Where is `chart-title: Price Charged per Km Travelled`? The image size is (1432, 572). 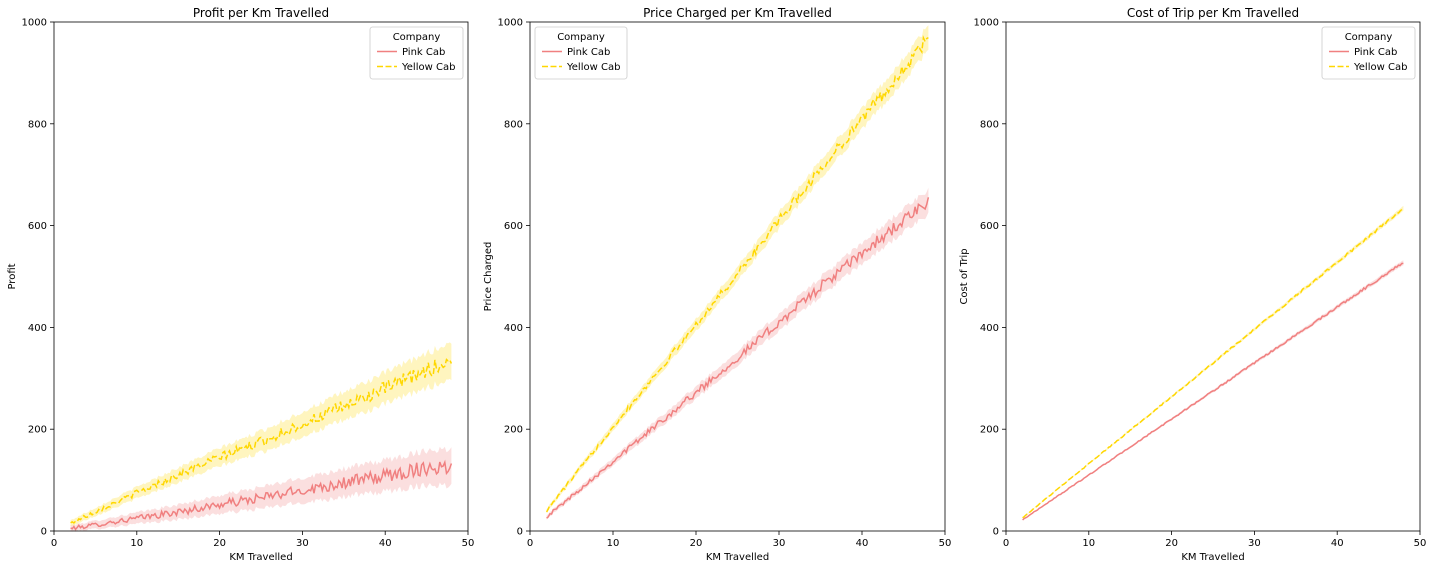 chart-title: Price Charged per Km Travelled is located at coordinates (737, 13).